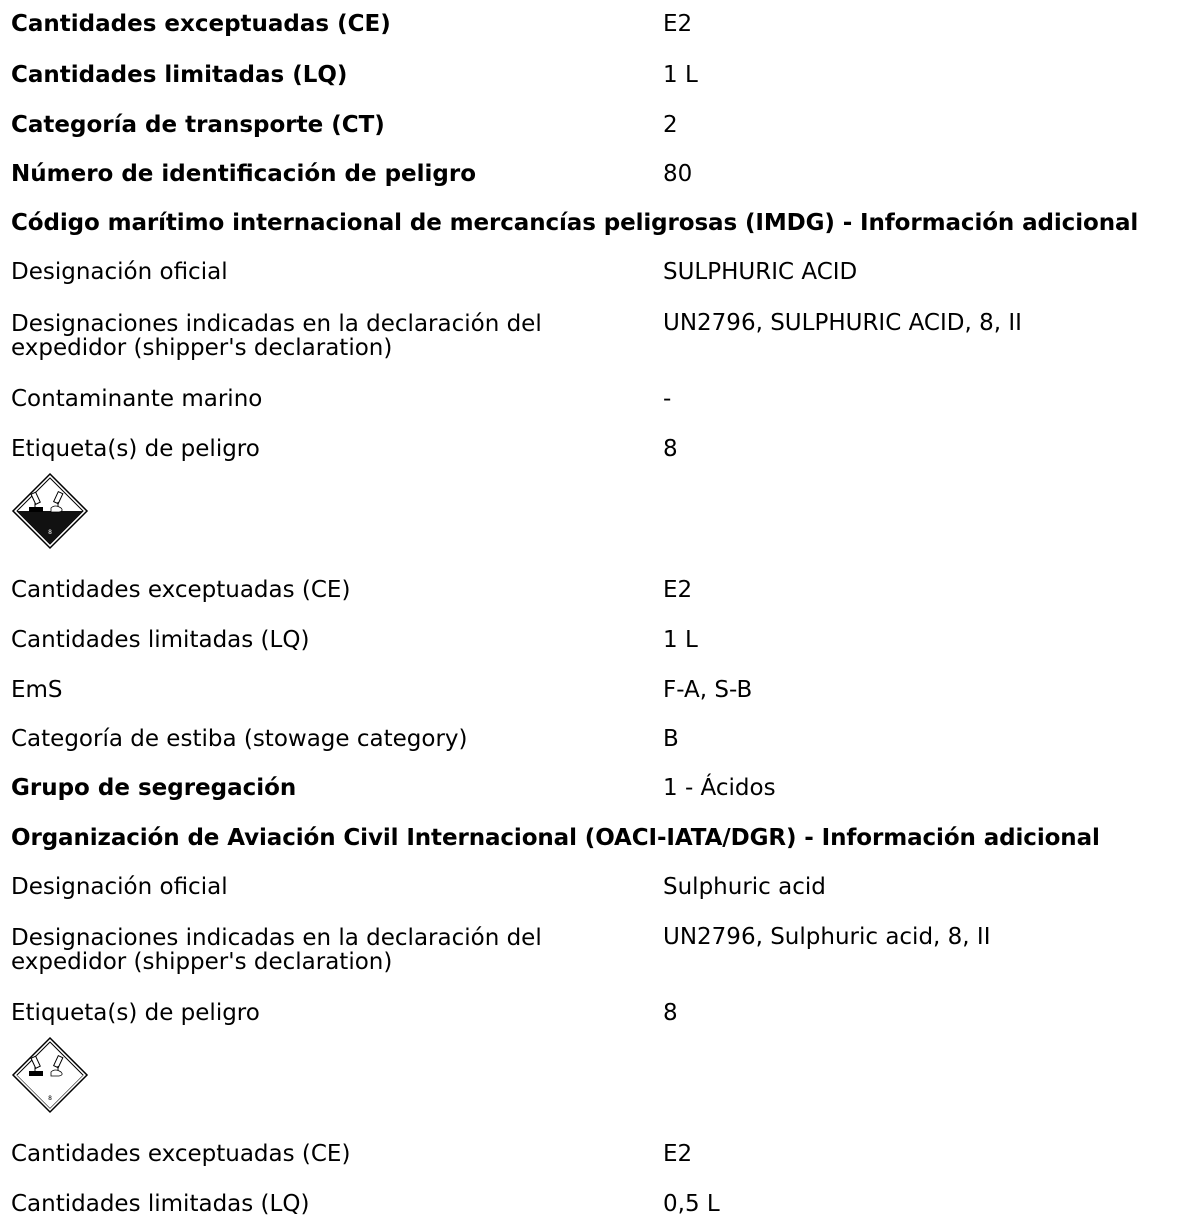  I want to click on label-imdg-marine: Contaminante marino, so click(137, 399).